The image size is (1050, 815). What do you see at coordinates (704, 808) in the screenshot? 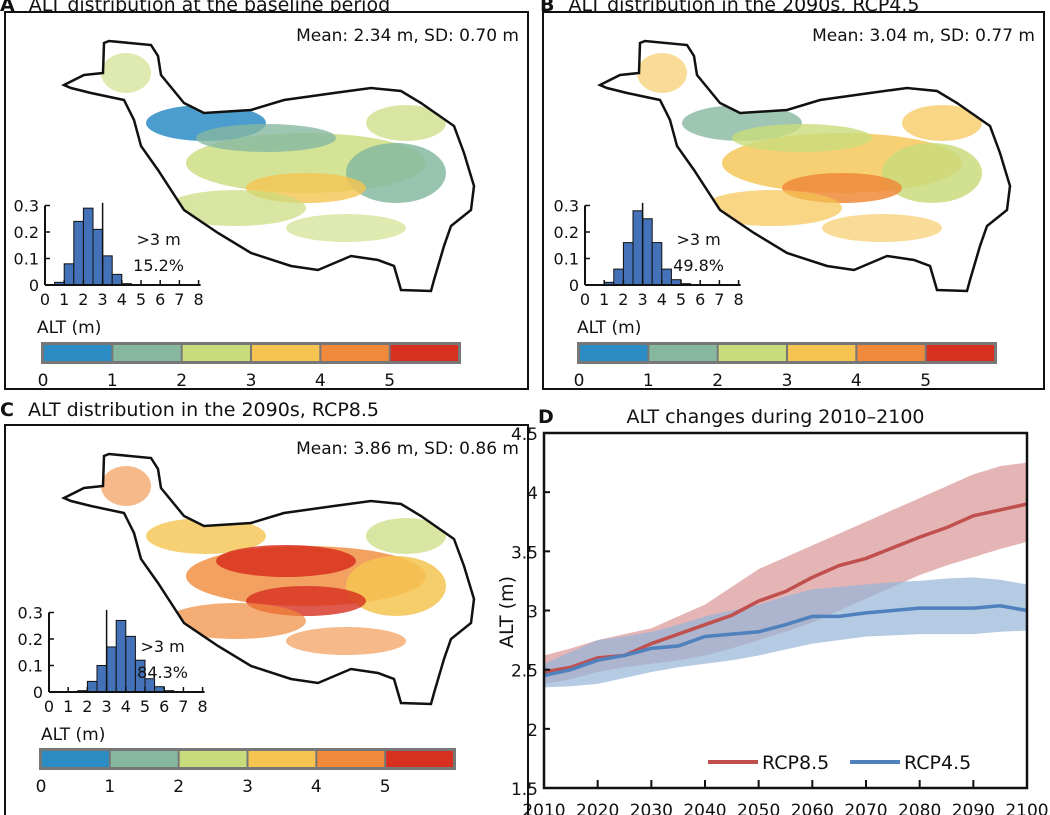
I see `x-tick-label: 2040` at bounding box center [704, 808].